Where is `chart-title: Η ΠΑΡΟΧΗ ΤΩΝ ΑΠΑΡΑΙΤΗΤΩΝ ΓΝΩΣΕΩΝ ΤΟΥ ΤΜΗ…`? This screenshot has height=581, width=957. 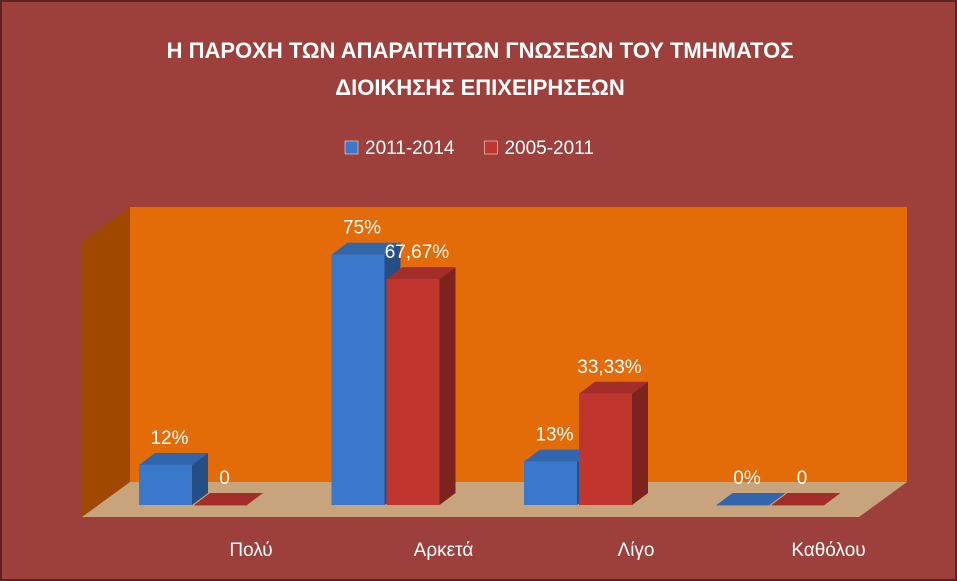 chart-title: Η ΠΑΡΟΧΗ ΤΩΝ ΑΠΑΡΑΙΤΗΤΩΝ ΓΝΩΣΕΩΝ ΤΟΥ ΤΜΗ… is located at coordinates (480, 69).